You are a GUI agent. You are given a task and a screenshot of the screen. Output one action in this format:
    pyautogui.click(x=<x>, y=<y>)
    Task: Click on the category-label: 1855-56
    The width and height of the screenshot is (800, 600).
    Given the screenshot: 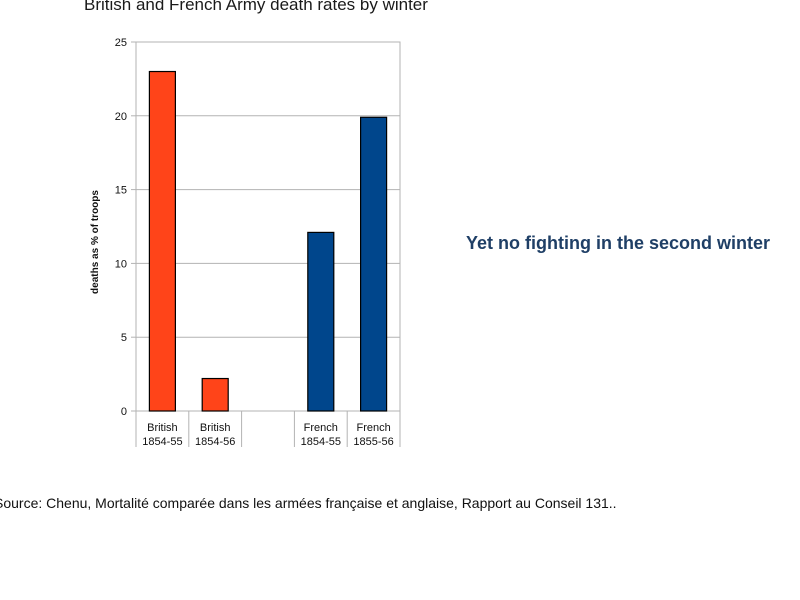 What is the action you would take?
    pyautogui.click(x=373, y=442)
    